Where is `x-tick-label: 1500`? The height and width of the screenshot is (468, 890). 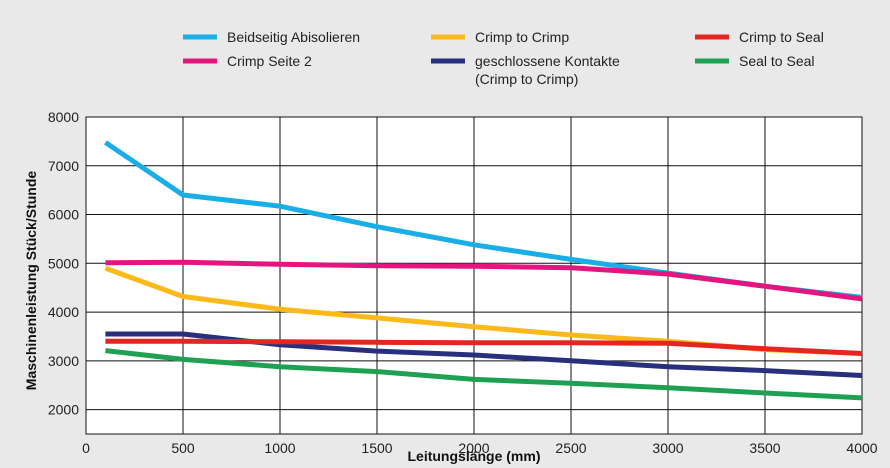
x-tick-label: 1500 is located at coordinates (376, 448).